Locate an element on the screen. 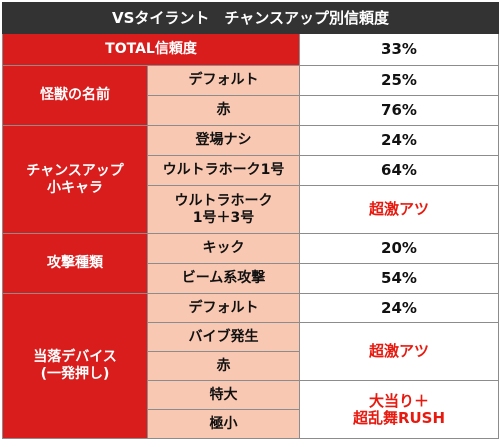 This screenshot has height=447, width=500. row-label: 特大 is located at coordinates (223, 395).